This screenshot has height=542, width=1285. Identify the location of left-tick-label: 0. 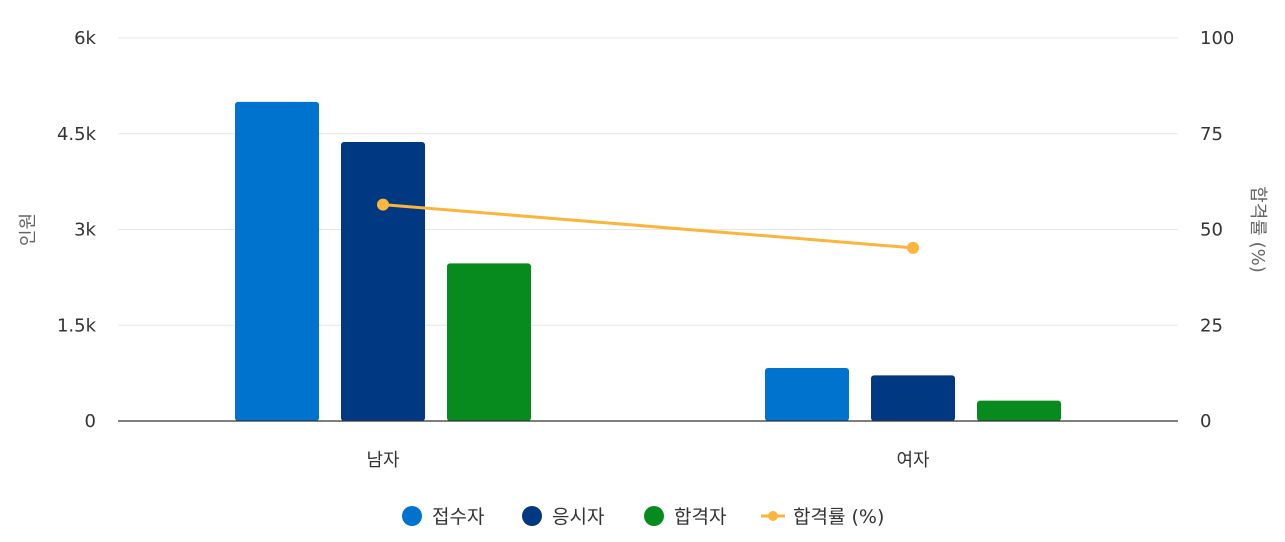
(90, 421).